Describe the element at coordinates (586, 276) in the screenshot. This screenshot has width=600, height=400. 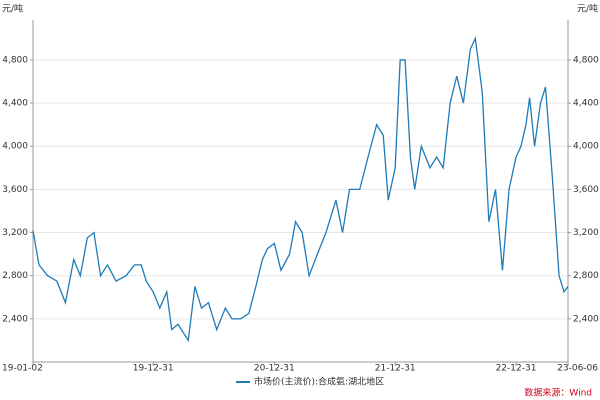
I see `y2-tick-label: 2,800` at that location.